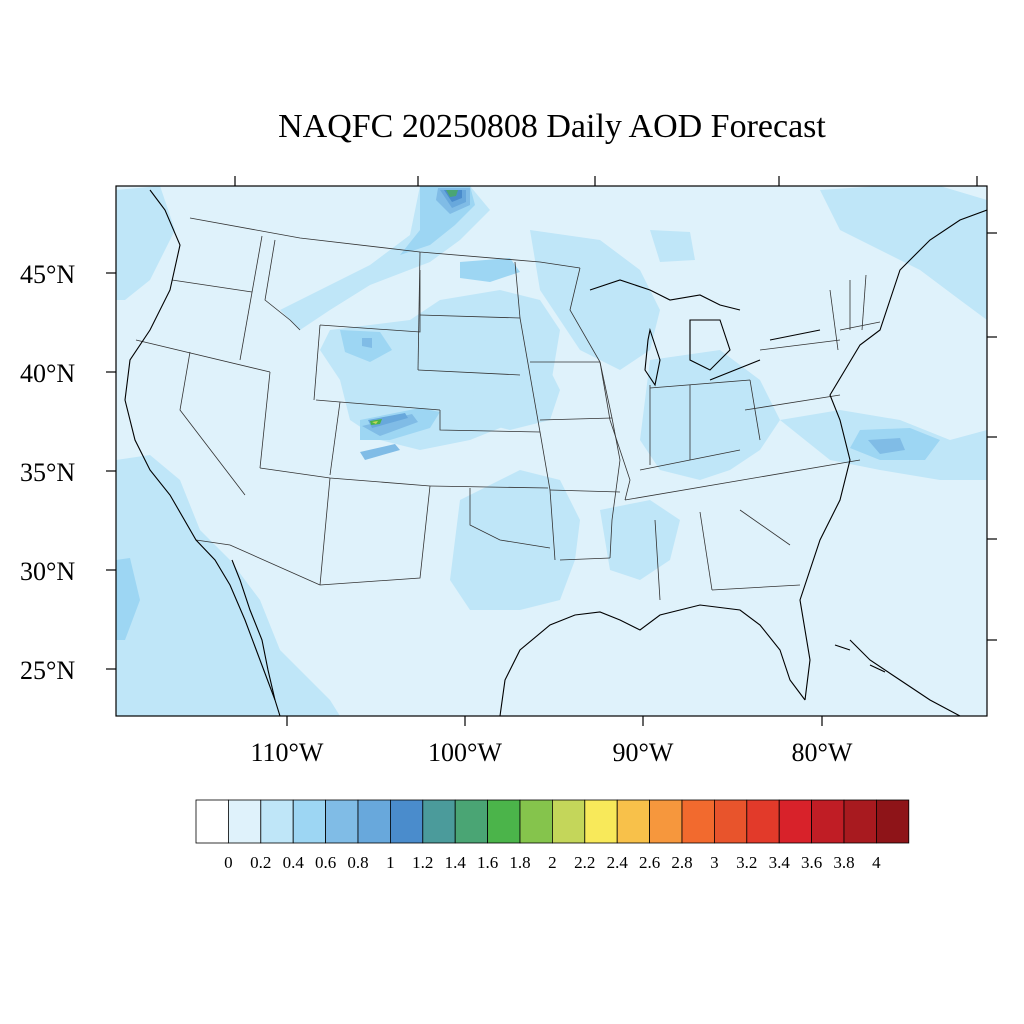  Describe the element at coordinates (643, 752) in the screenshot. I see `lon-label-90w: 90°W` at that location.